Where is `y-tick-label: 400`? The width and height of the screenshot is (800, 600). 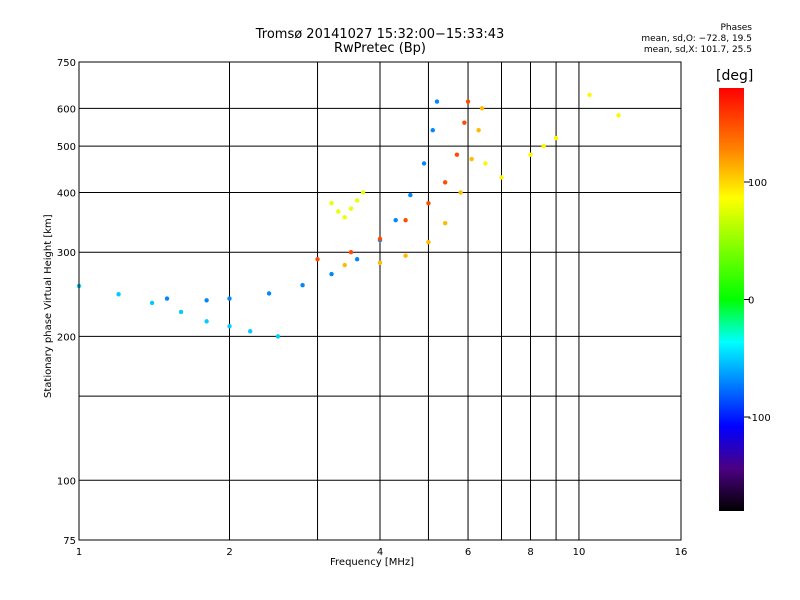 y-tick-label: 400 is located at coordinates (66, 193).